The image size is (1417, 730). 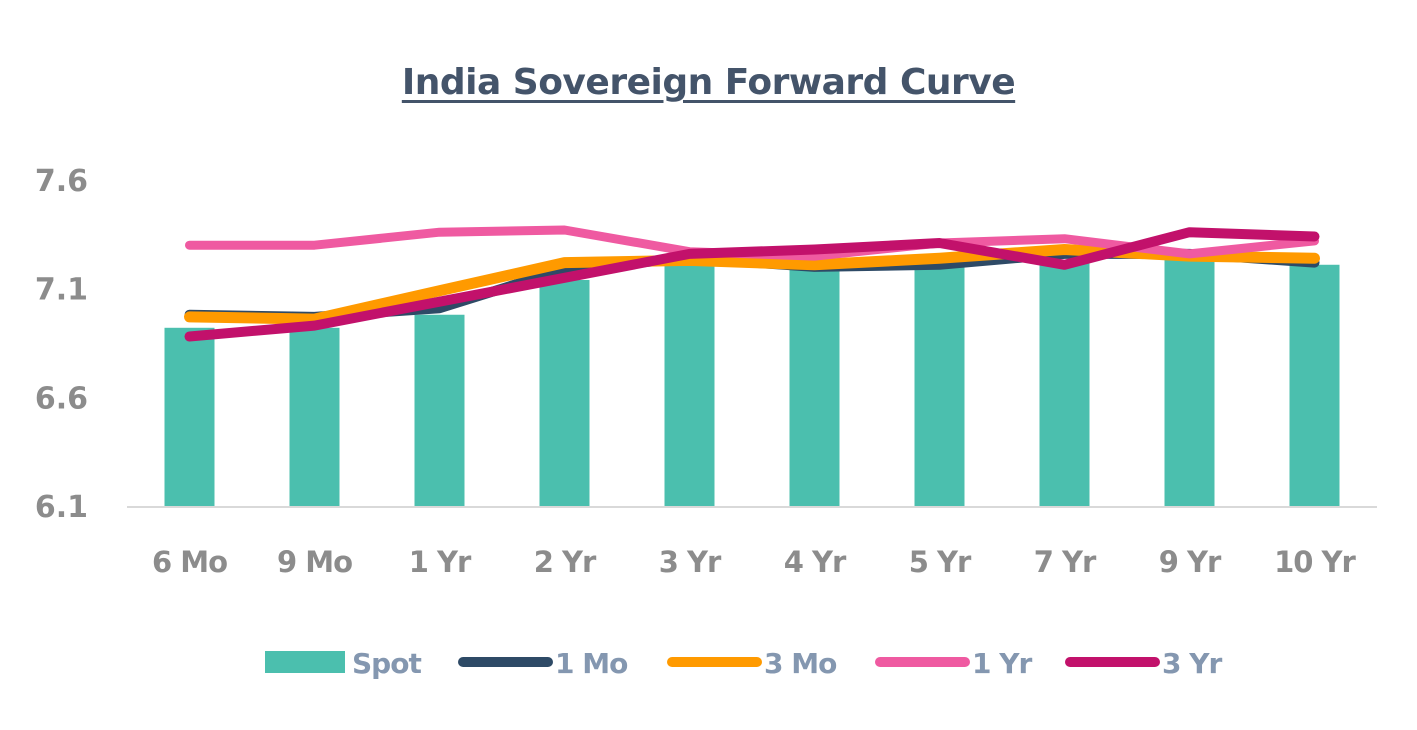 What do you see at coordinates (565, 562) in the screenshot?
I see `x-tick-label: 2 Yr` at bounding box center [565, 562].